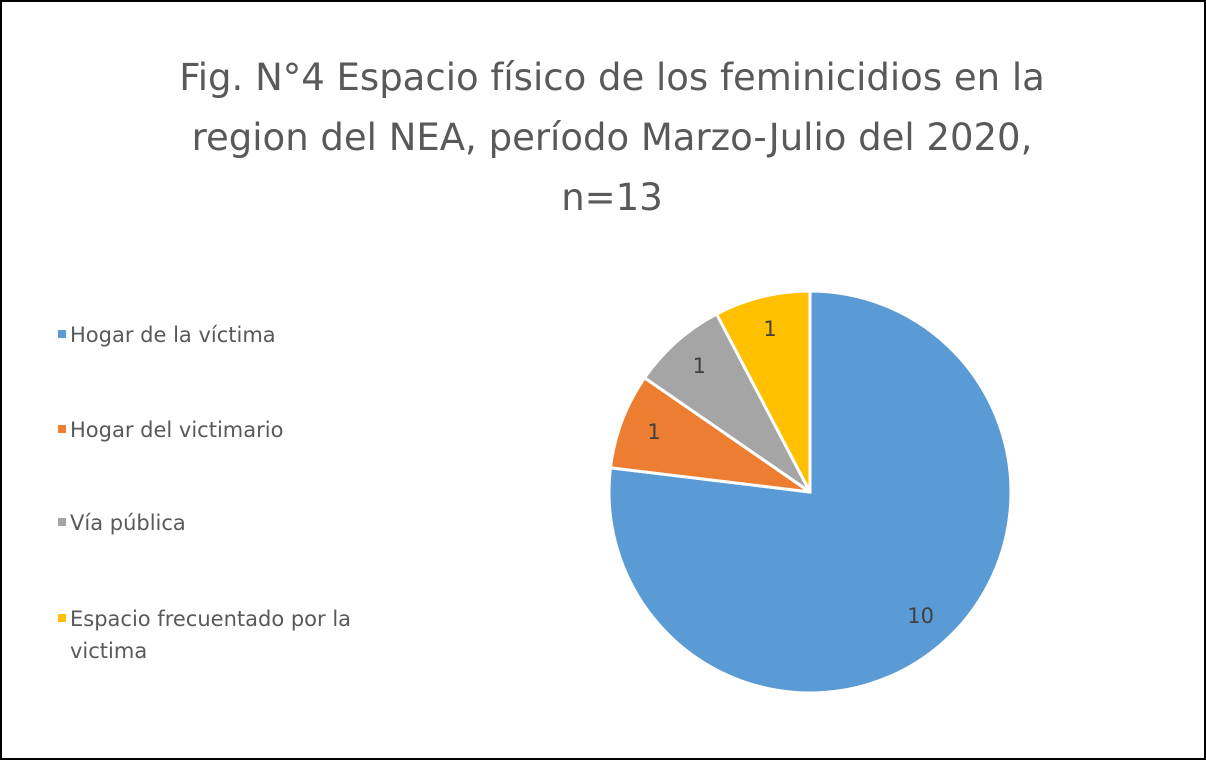 The image size is (1206, 760). What do you see at coordinates (177, 430) in the screenshot?
I see `legend-label: Hogar del victimario` at bounding box center [177, 430].